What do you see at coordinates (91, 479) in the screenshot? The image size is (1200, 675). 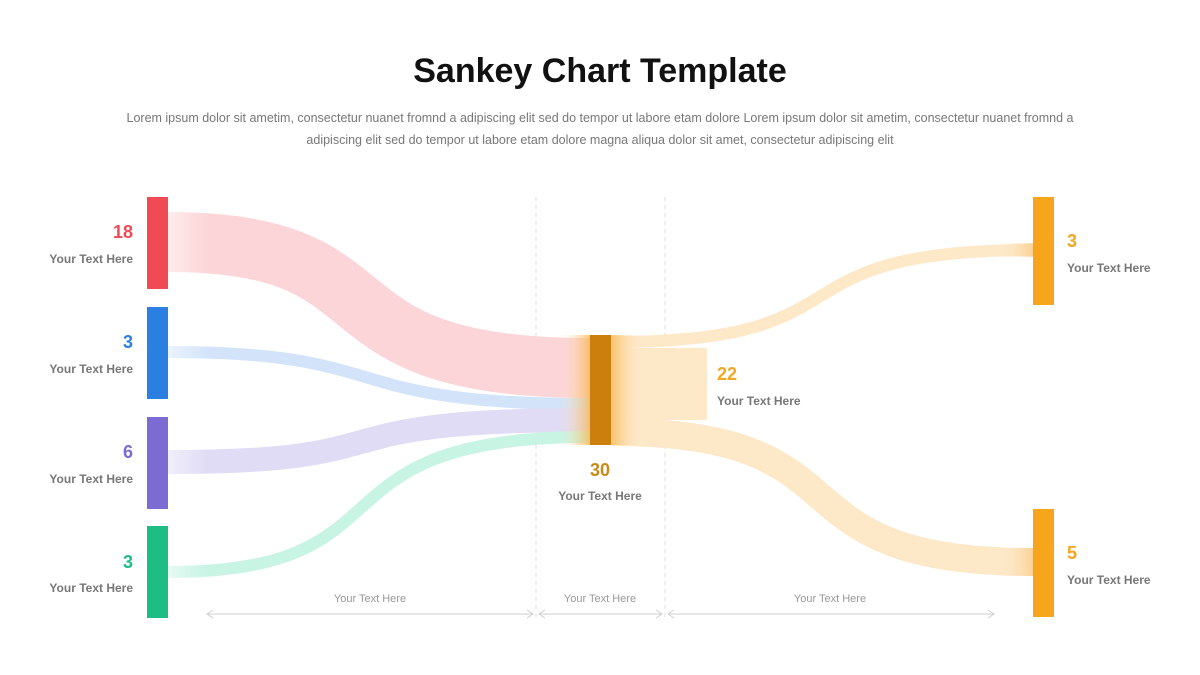 I see `source-3-label: Your Text Here` at bounding box center [91, 479].